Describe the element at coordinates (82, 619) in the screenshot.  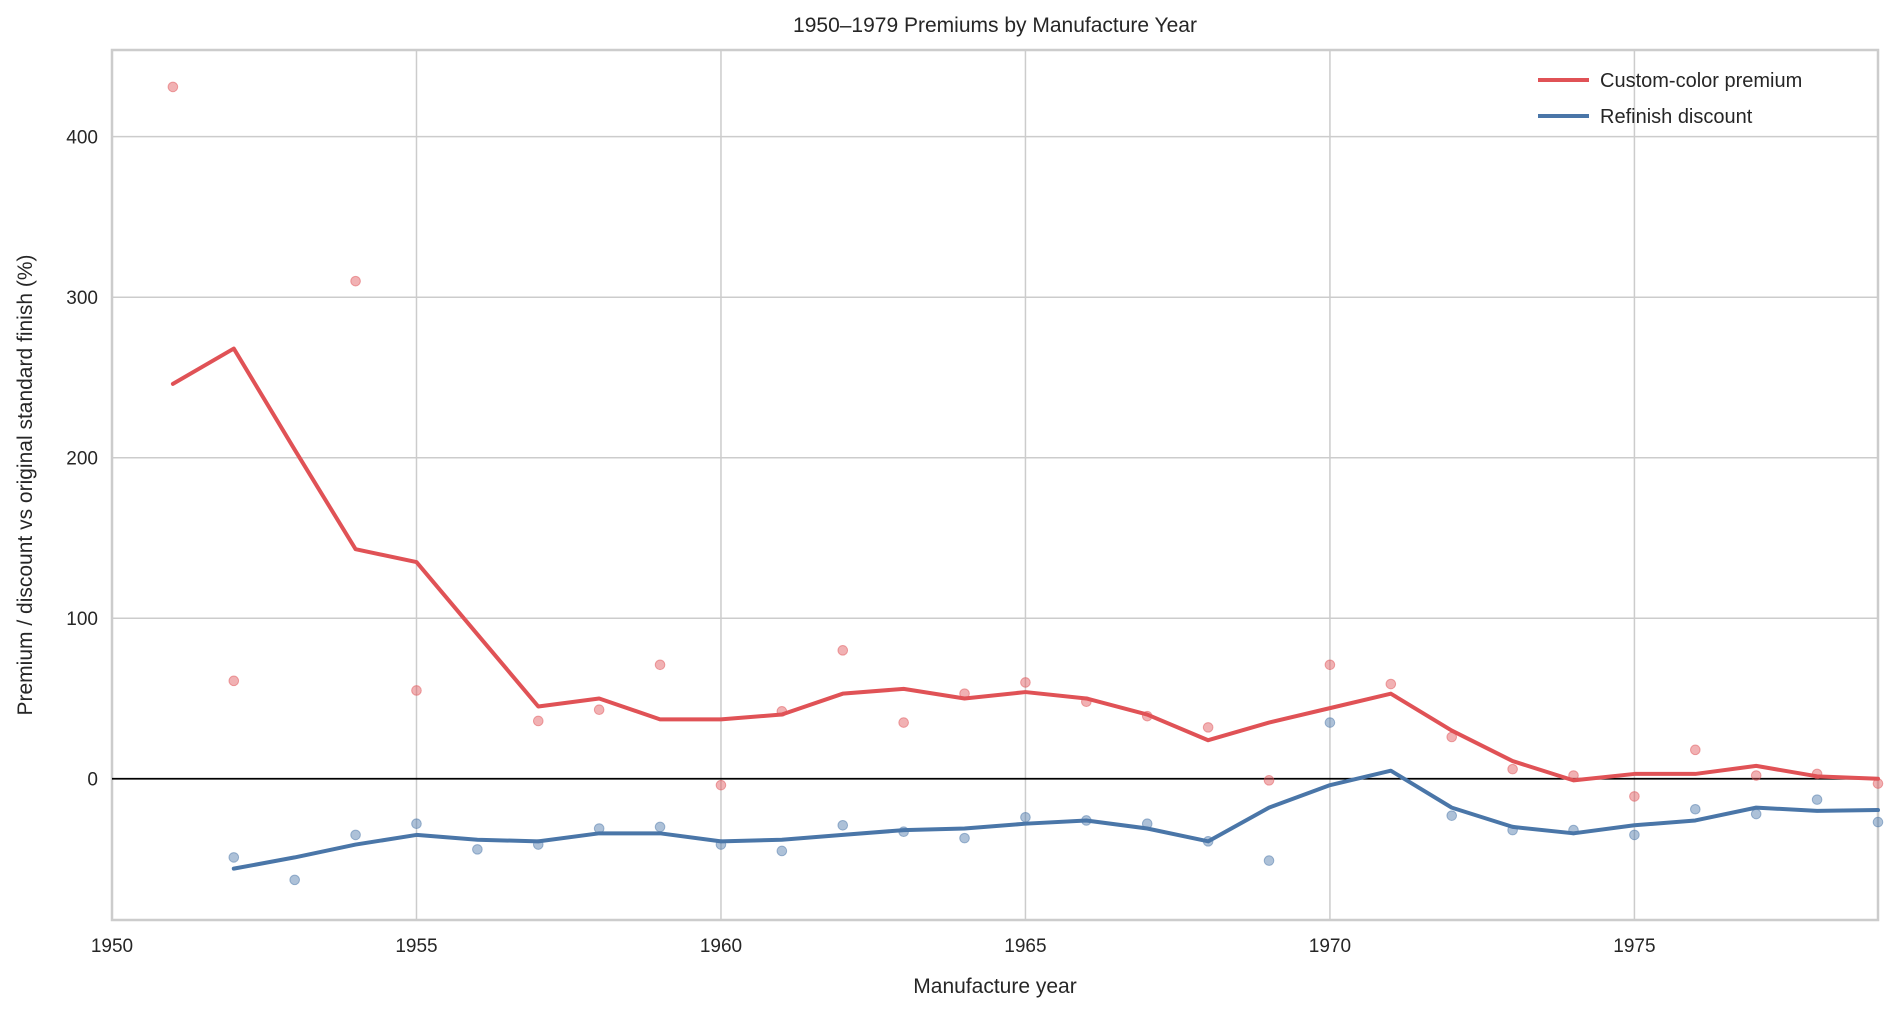
I see `y-tick-label: 100` at that location.